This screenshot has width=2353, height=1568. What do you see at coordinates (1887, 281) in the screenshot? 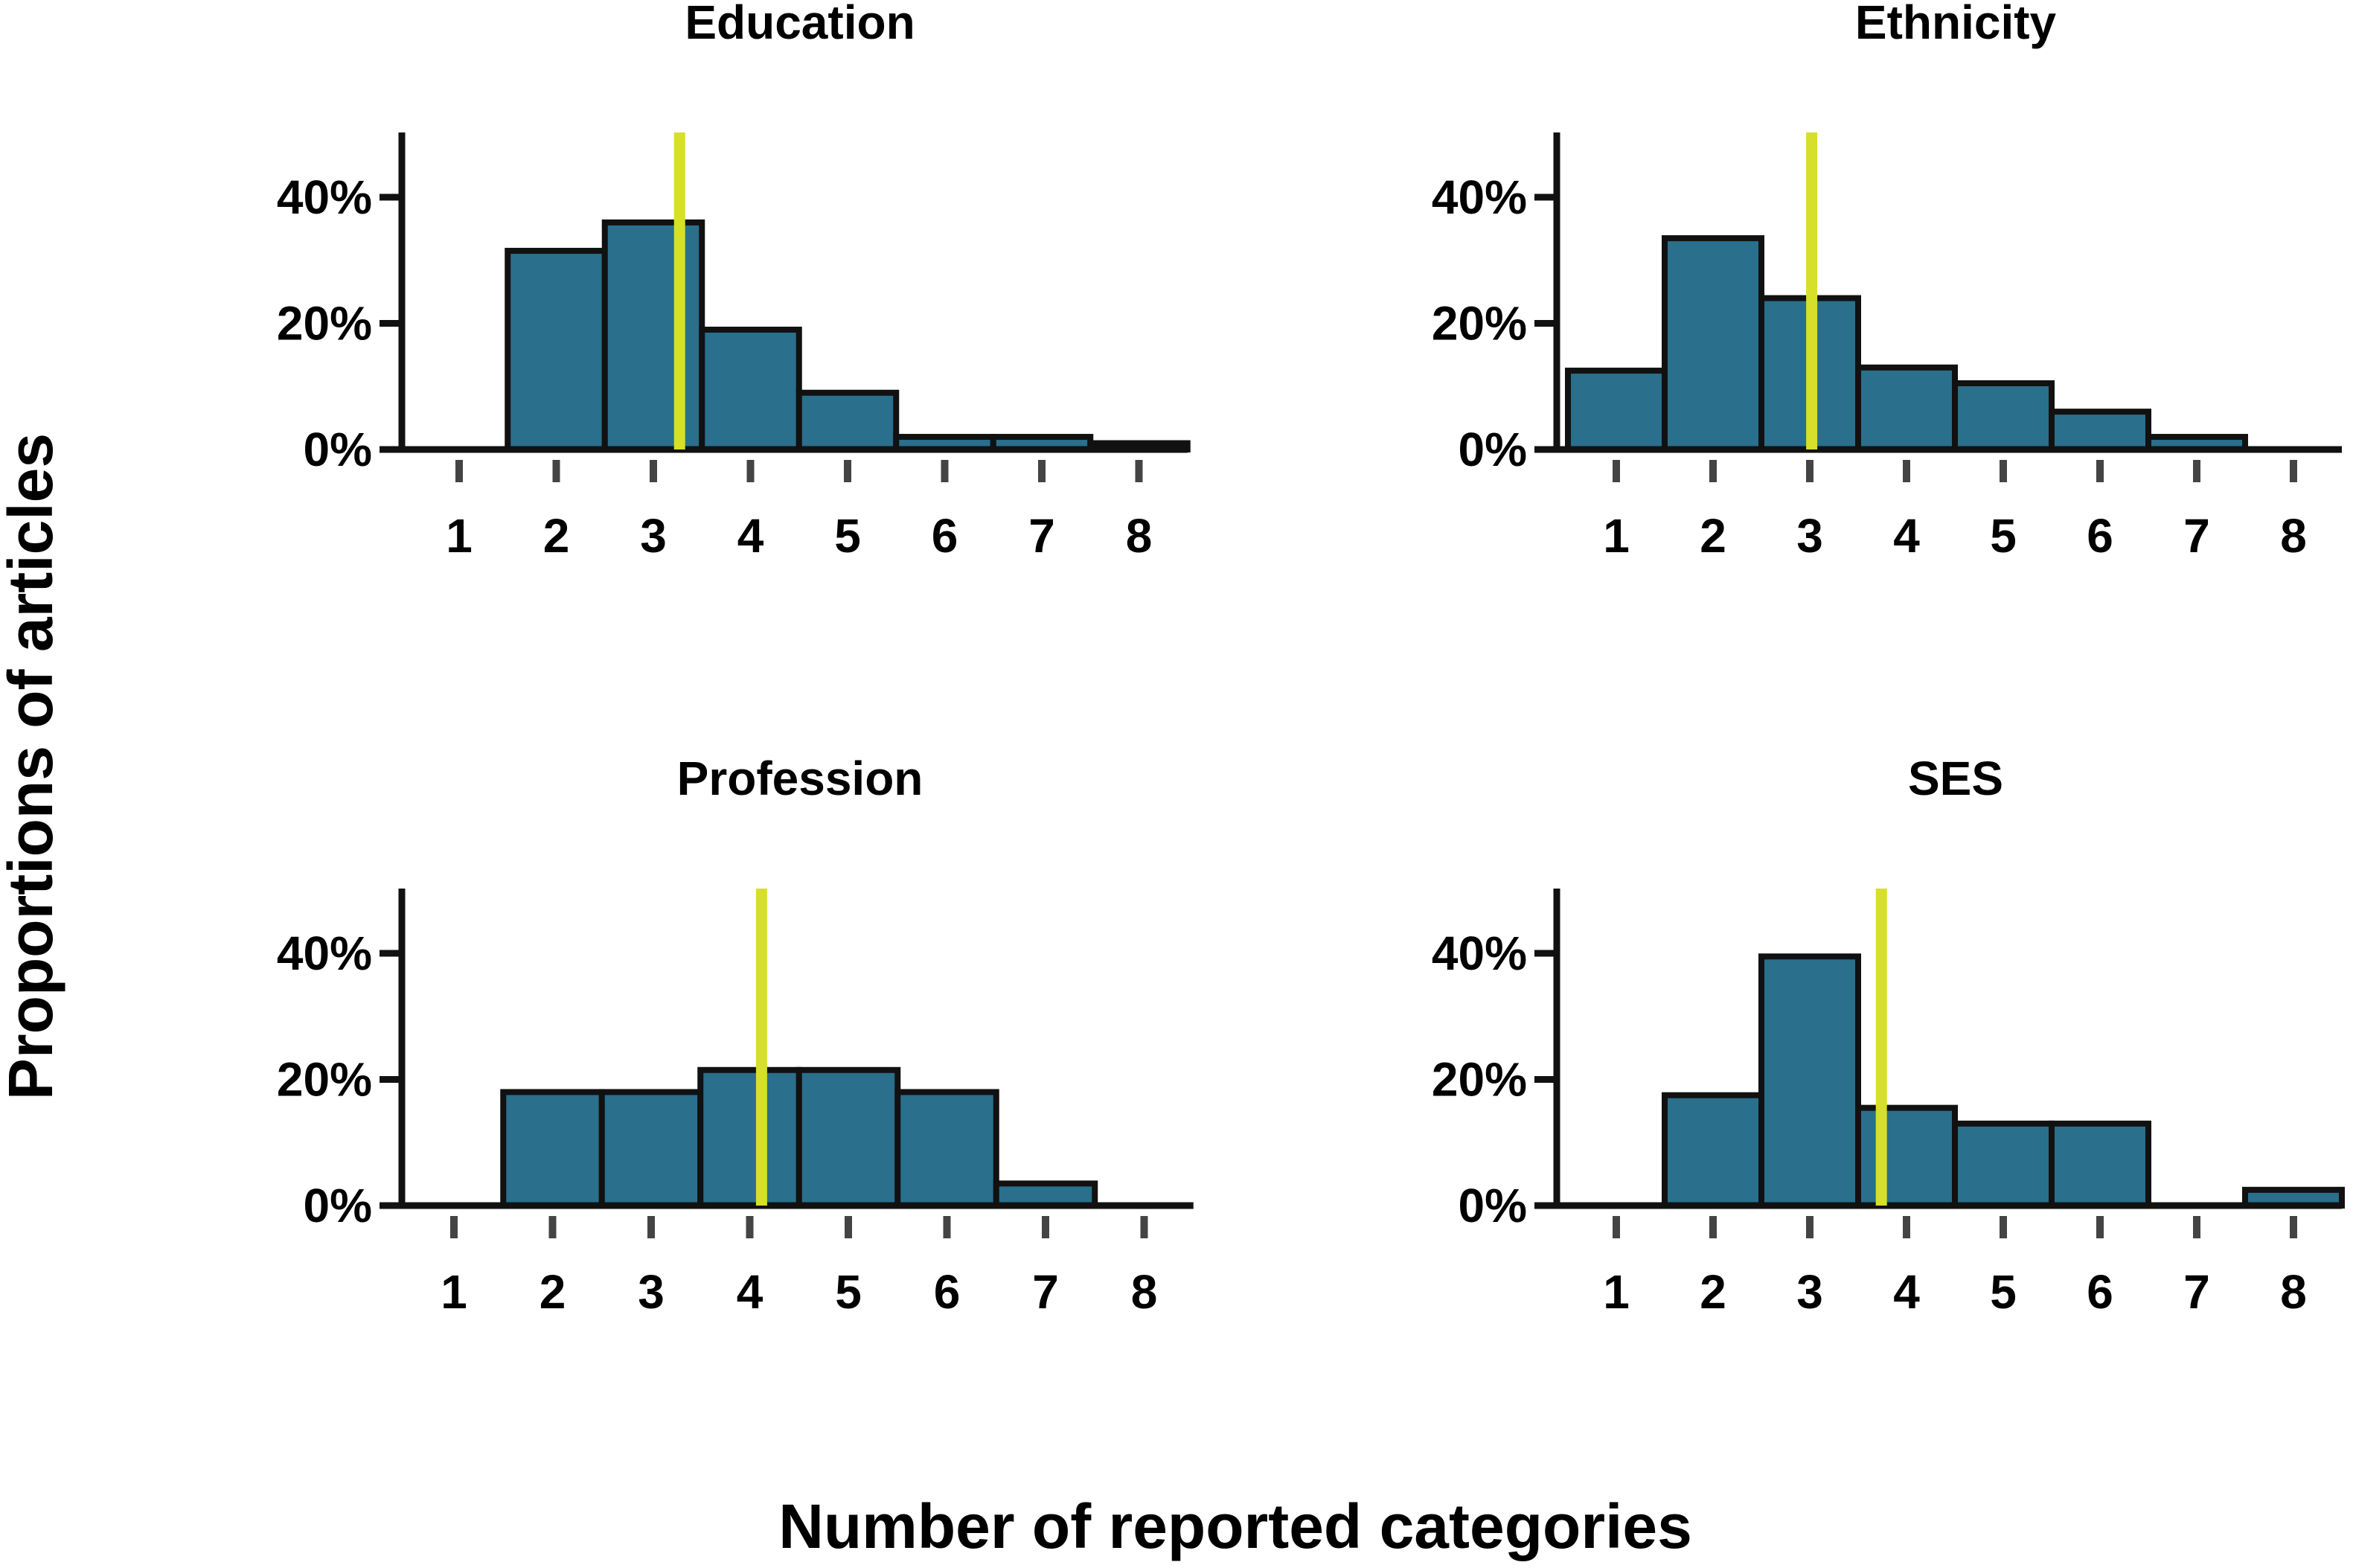
I see `panel-ethnicity: Ethnicity 0% 20% 40% 1 2 3 4 5 6 7 8` at bounding box center [1887, 281].